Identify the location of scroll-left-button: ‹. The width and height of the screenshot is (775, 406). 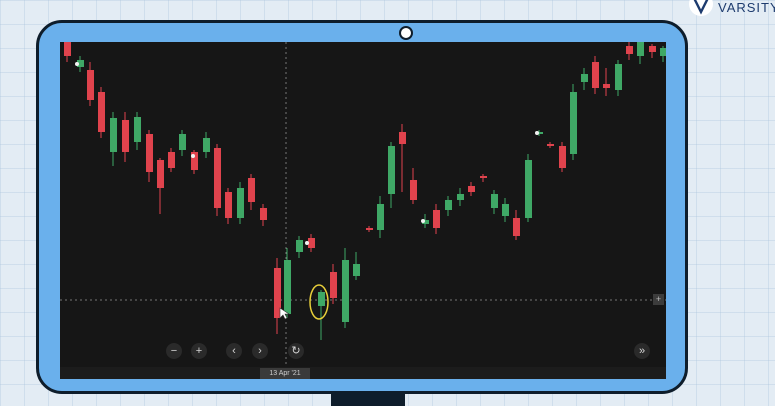
(234, 351).